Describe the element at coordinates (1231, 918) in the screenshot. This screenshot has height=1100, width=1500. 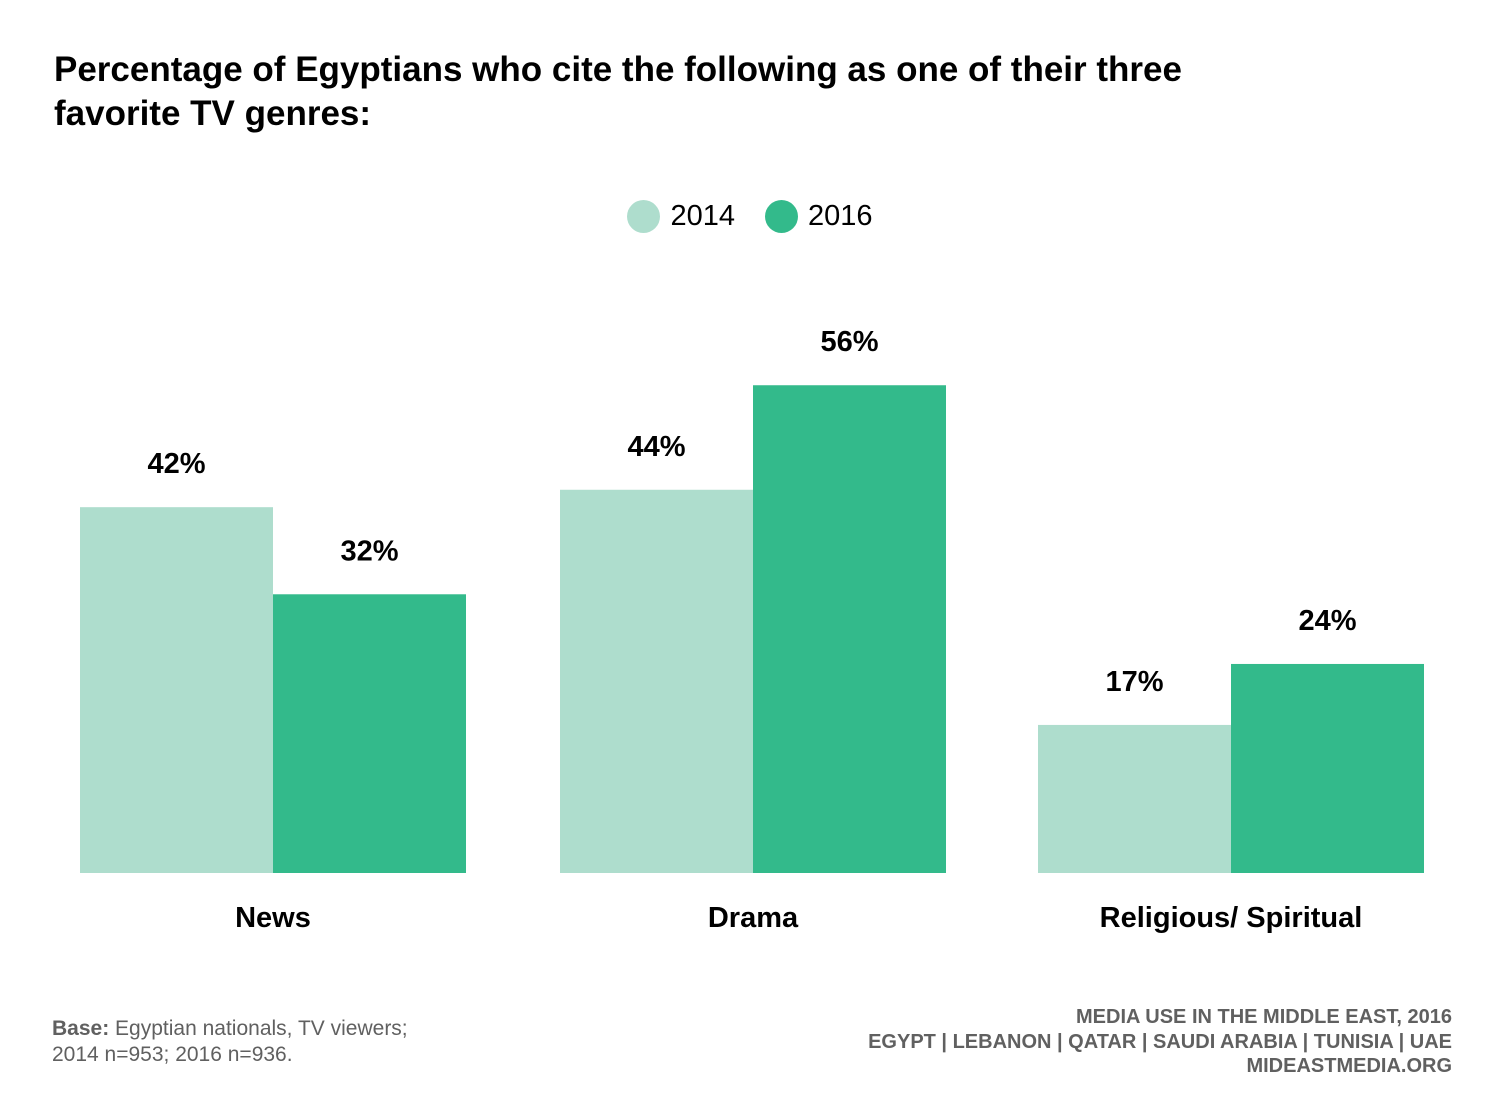
I see `category-label-religious-spiritual: Religious/ Spiritual` at that location.